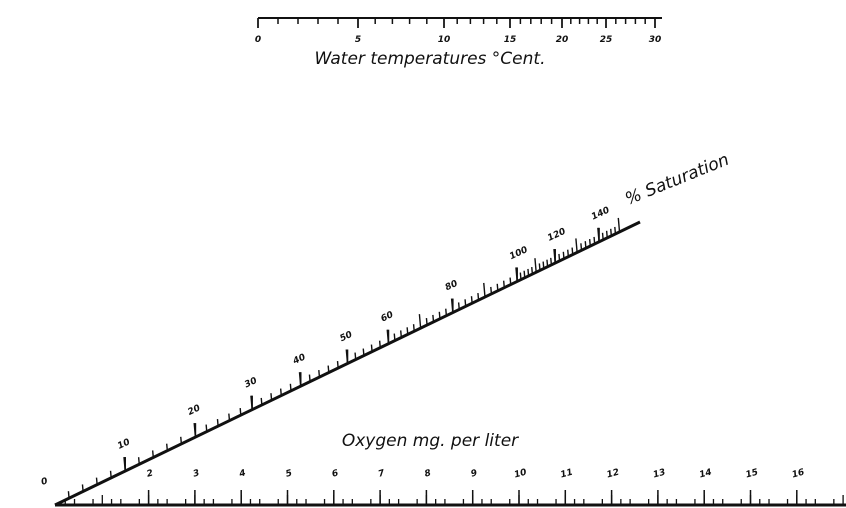 The image size is (846, 508). What do you see at coordinates (518, 253) in the screenshot?
I see `tick-label: 100` at bounding box center [518, 253].